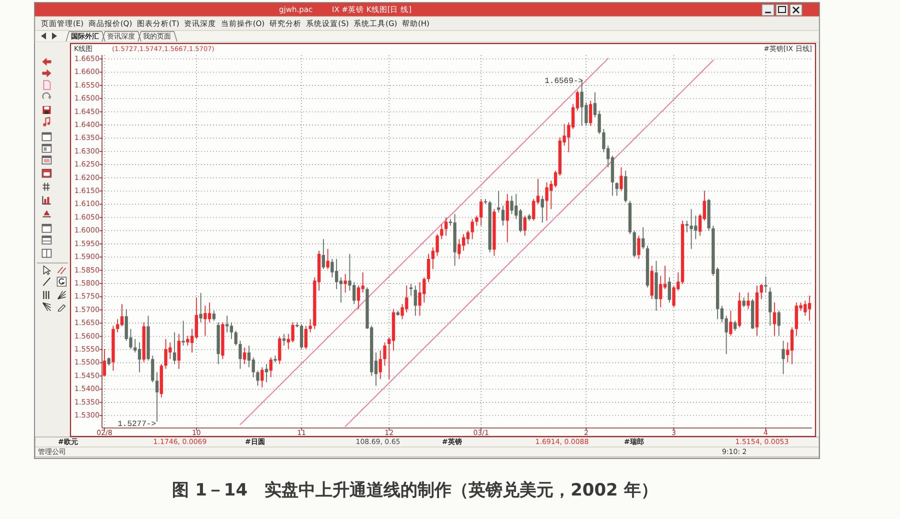 Image resolution: width=900 pixels, height=519 pixels. Describe the element at coordinates (137, 425) in the screenshot. I see `annotation: 1.5277->` at that location.